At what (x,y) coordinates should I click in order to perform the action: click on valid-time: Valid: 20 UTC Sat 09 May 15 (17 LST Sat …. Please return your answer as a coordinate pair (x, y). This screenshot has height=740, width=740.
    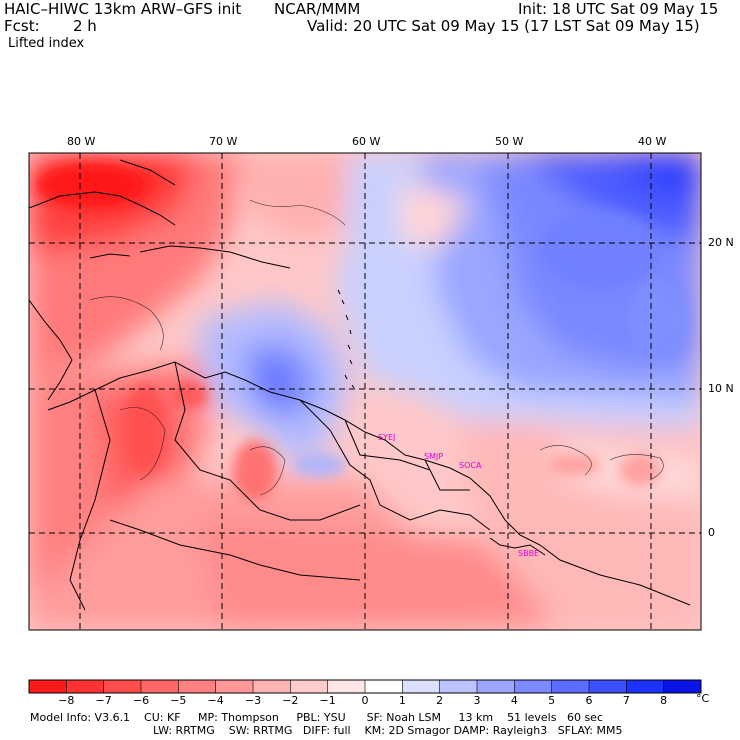
    Looking at the image, I should click on (503, 26).